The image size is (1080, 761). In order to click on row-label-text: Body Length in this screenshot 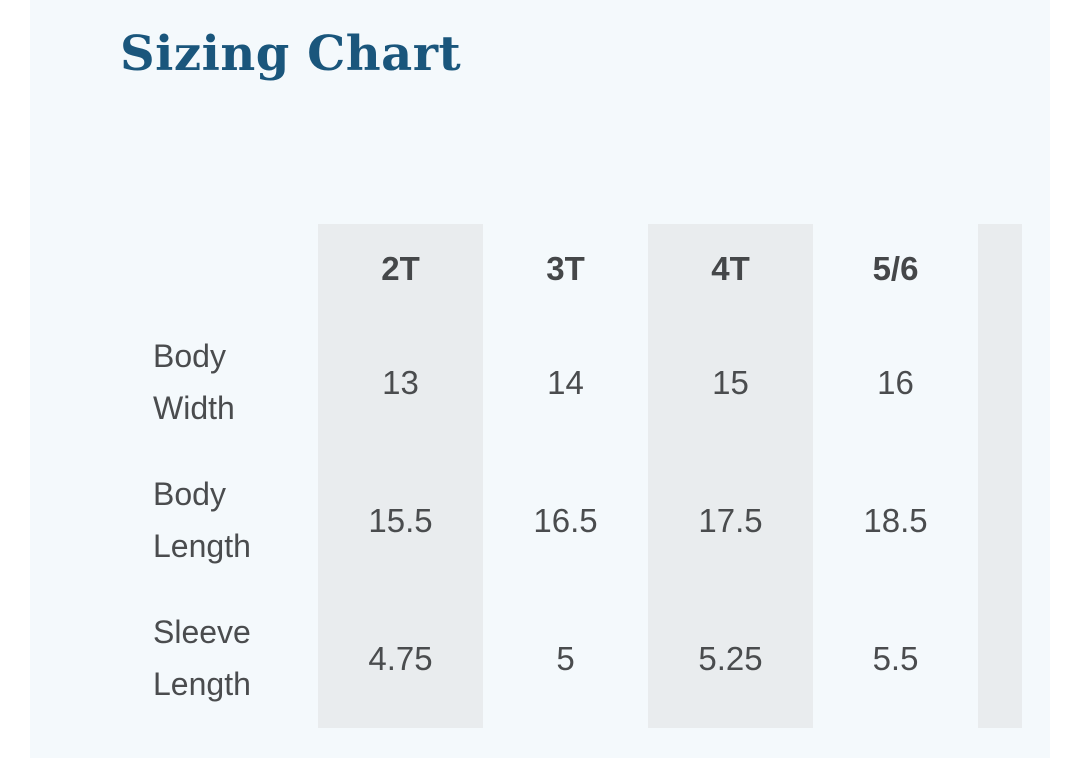, I will do `click(202, 520)`.